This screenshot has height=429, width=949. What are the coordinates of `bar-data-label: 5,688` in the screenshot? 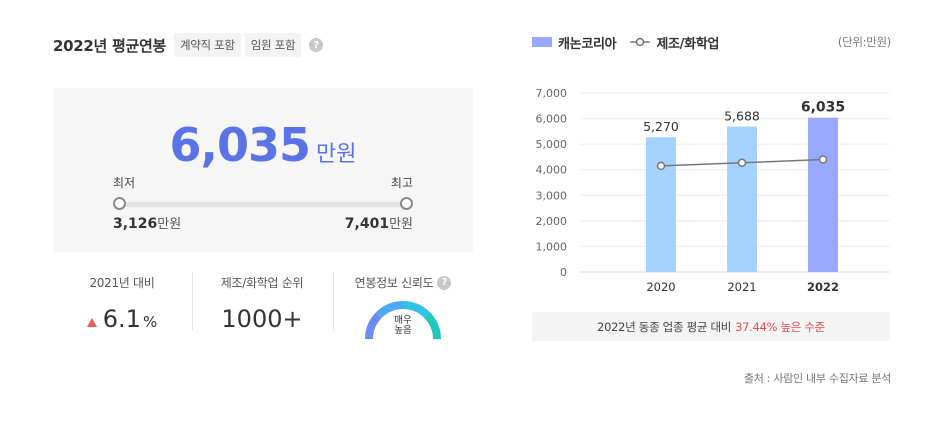 It's located at (742, 116).